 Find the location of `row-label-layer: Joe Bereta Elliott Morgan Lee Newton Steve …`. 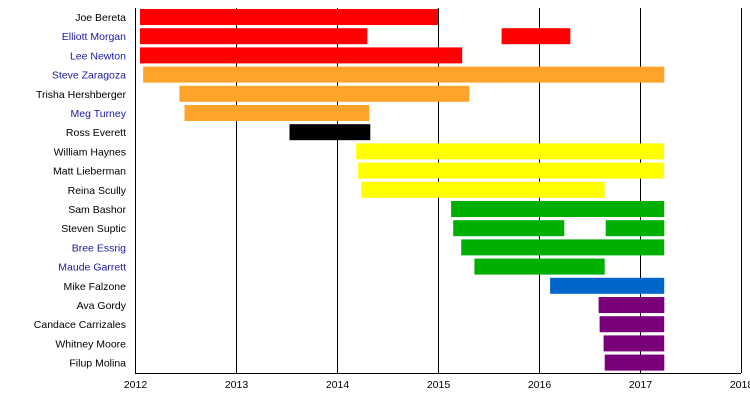

row-label-layer: Joe Bereta Elliott Morgan Lee Newton Steve … is located at coordinates (80, 191).